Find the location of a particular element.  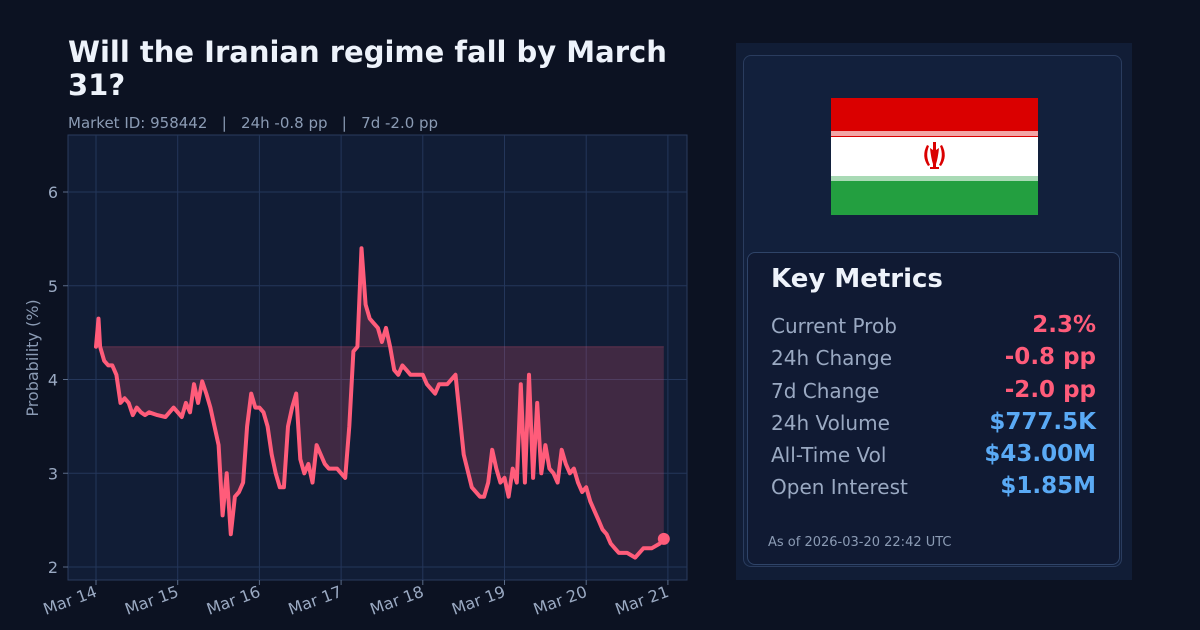

x-tick-label: Mar 19 is located at coordinates (478, 600).